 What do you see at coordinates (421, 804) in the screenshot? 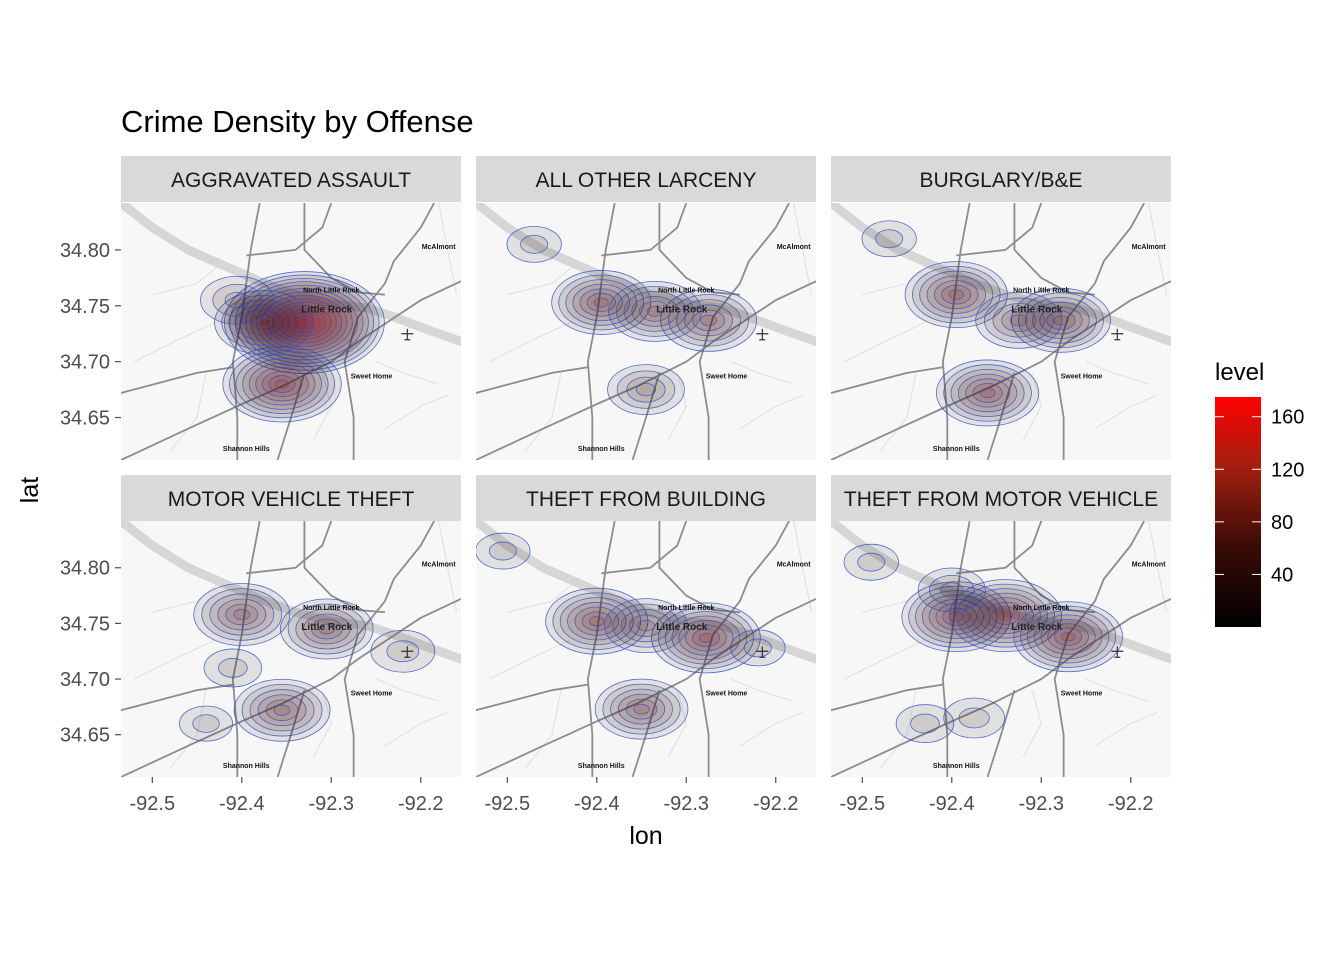
I see `x-tick-label: -92.2` at bounding box center [421, 804].